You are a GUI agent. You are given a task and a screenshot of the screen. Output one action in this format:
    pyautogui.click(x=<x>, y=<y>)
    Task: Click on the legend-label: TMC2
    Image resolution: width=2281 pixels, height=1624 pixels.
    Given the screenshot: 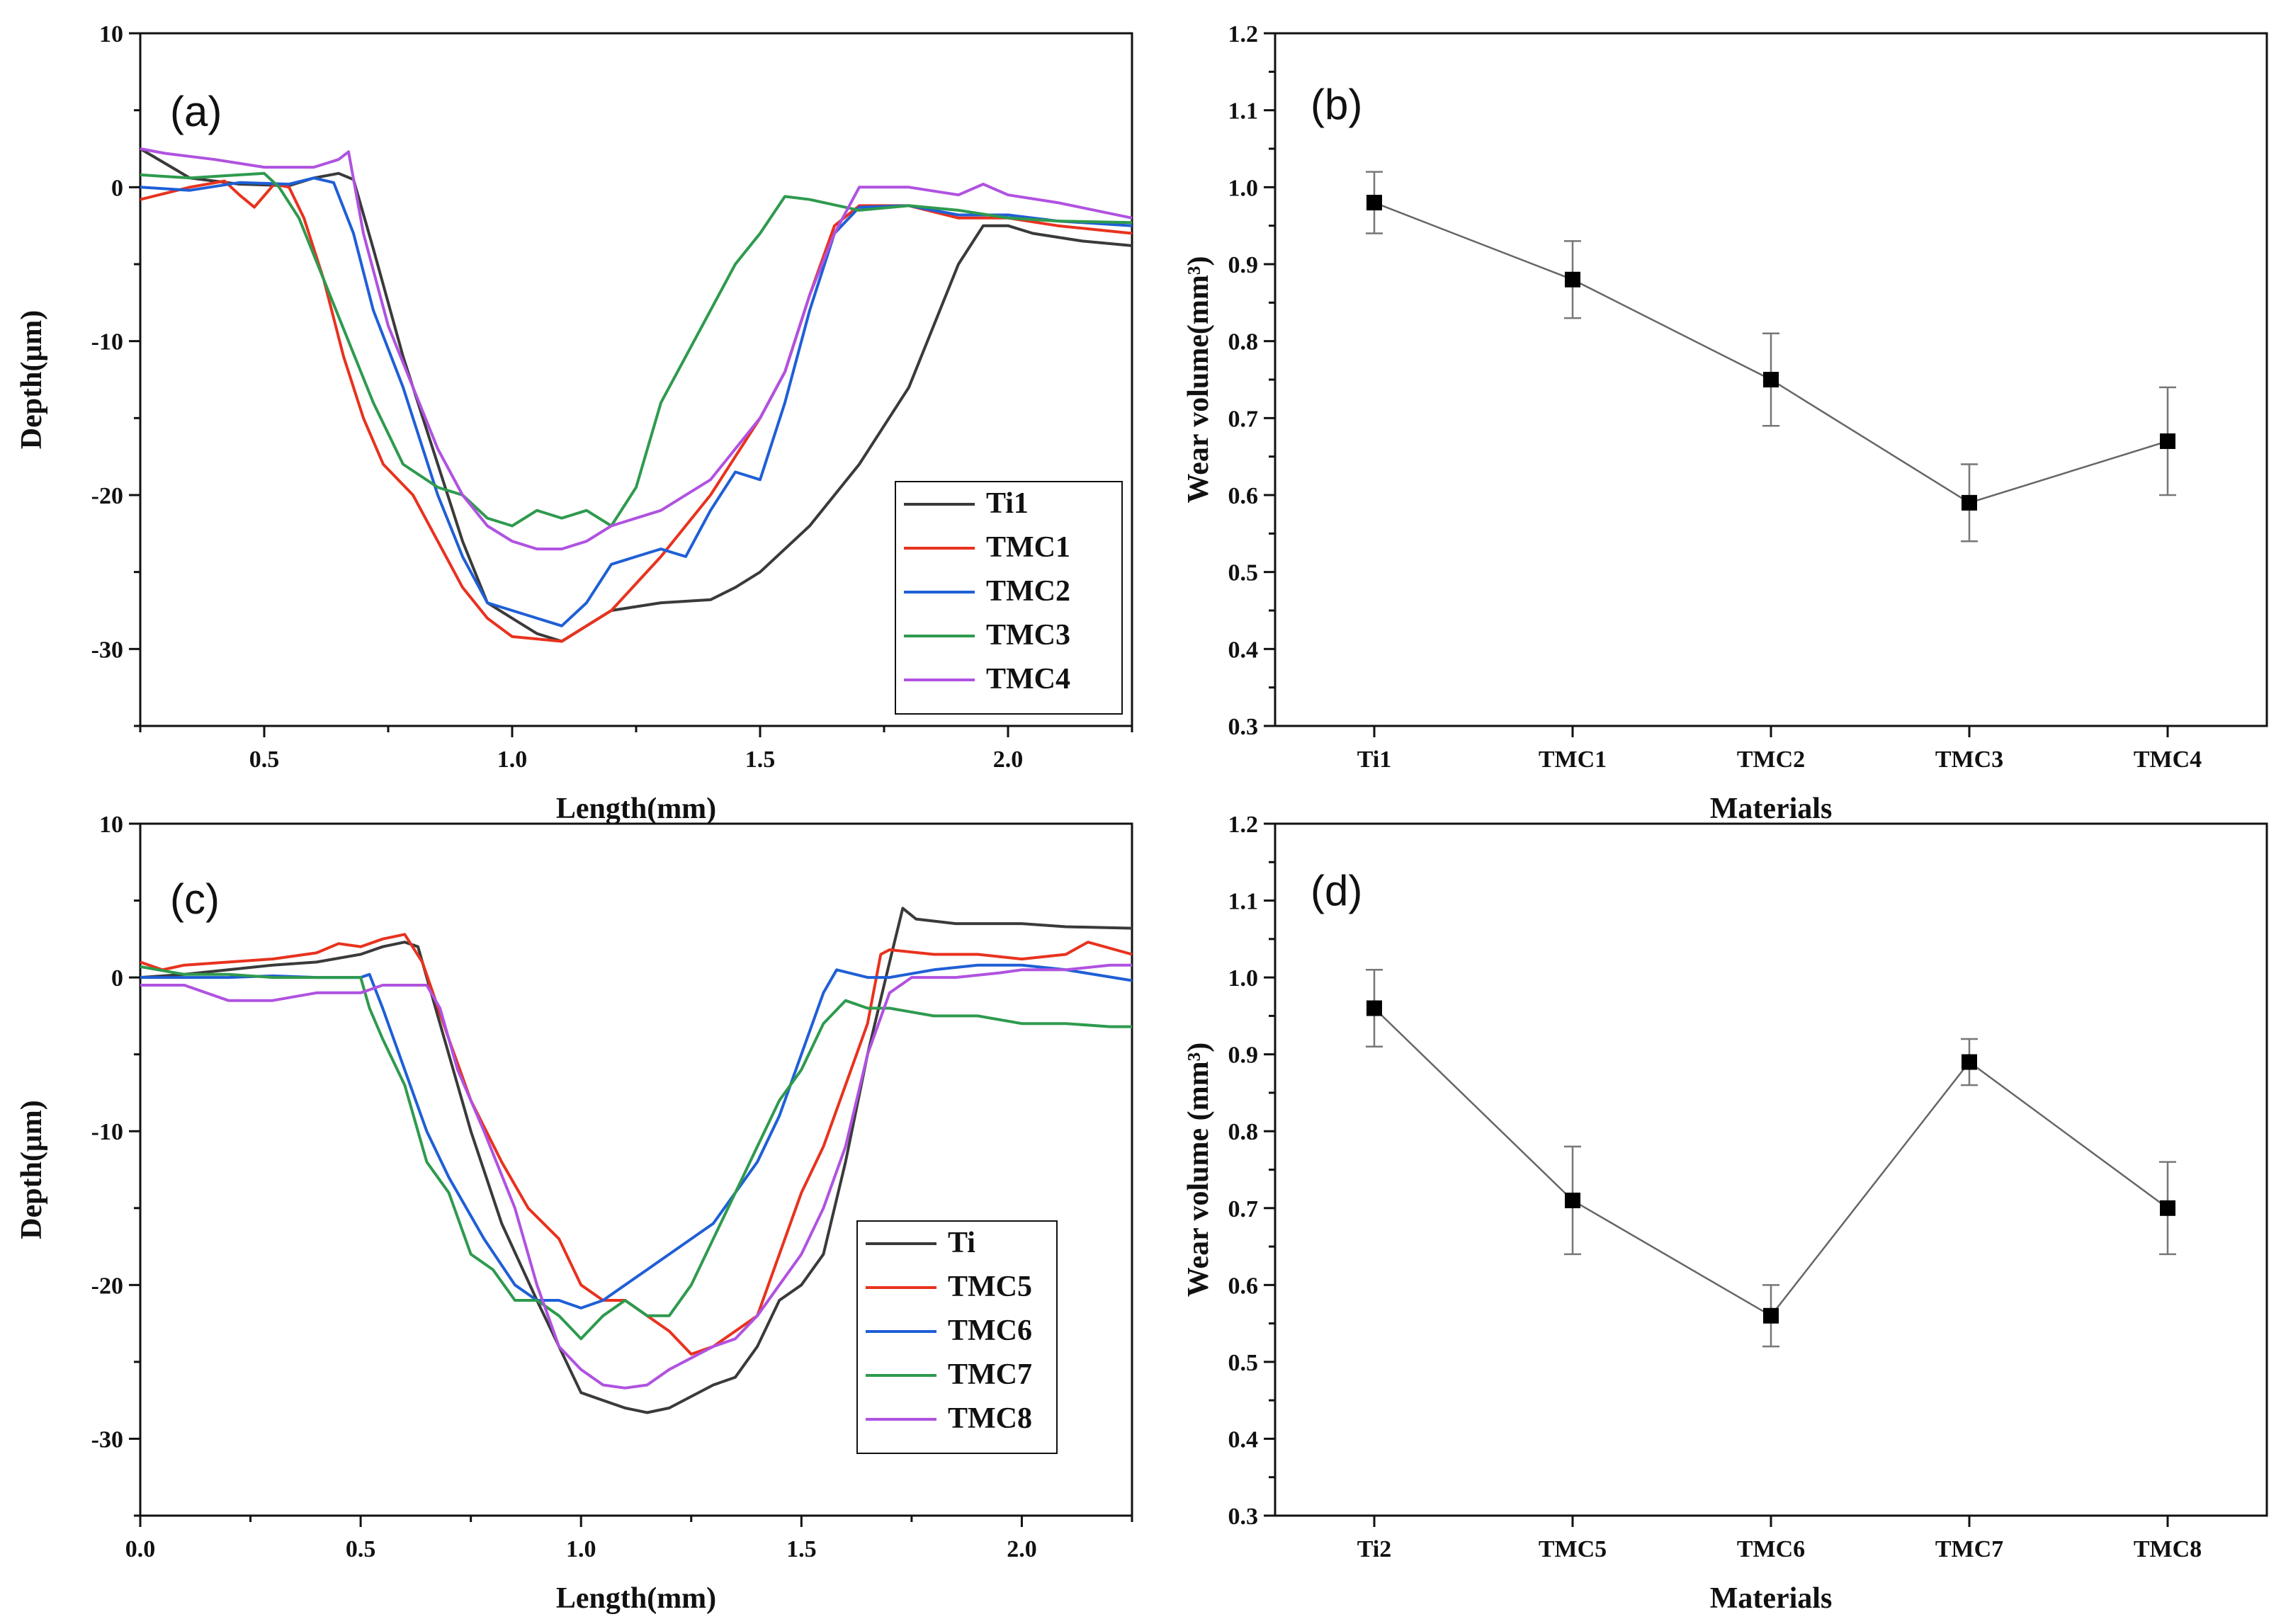 What is the action you would take?
    pyautogui.click(x=1028, y=591)
    